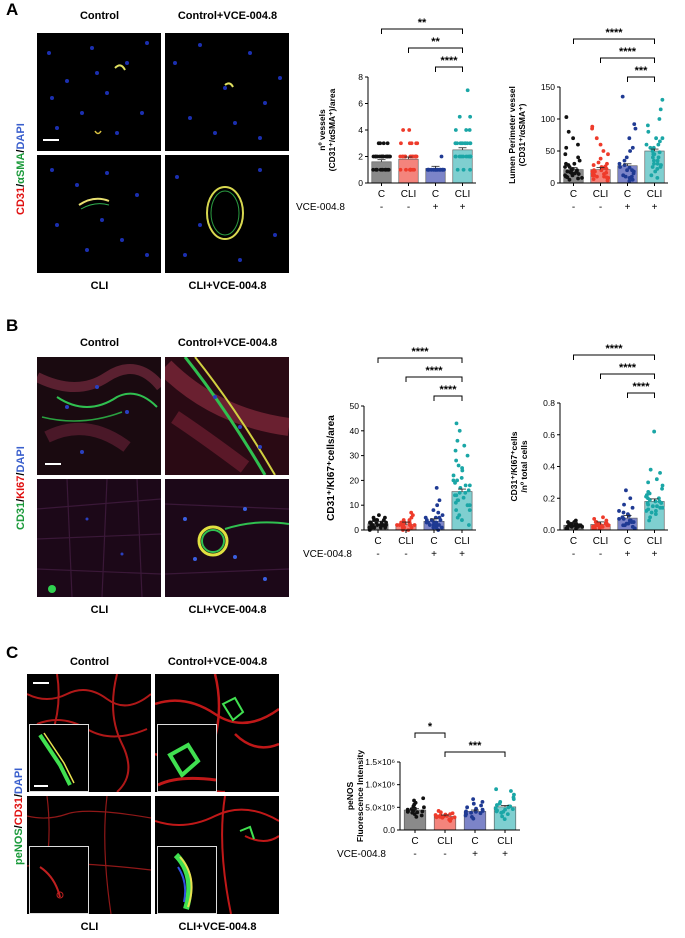 This screenshot has width=685, height=938. What do you see at coordinates (227, 610) in the screenshot?
I see `micro-title-b-cli-vce: CLI+VCE-004.8` at bounding box center [227, 610].